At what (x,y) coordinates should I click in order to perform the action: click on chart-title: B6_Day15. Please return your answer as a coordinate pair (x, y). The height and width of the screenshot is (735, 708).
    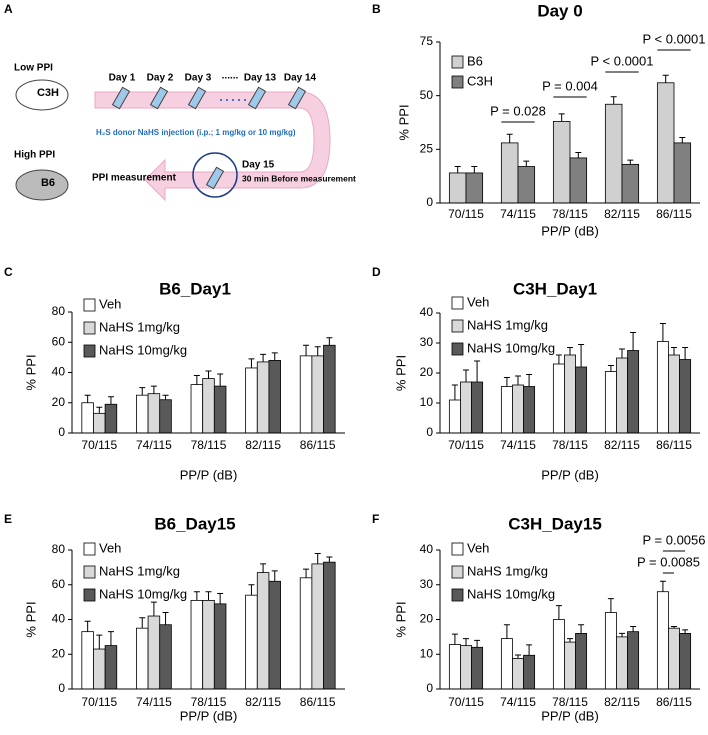
    Looking at the image, I should click on (194, 523).